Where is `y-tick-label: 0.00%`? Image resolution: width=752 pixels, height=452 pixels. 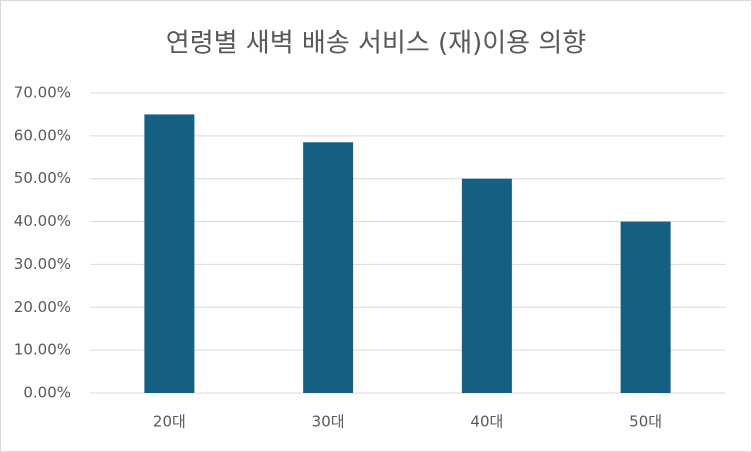
y-tick-label: 0.00% is located at coordinates (47, 393).